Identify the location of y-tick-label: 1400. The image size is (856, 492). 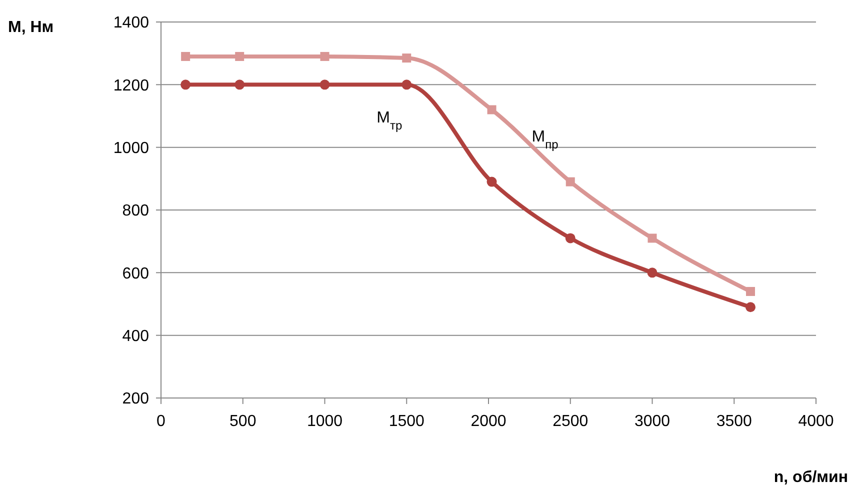
(131, 23).